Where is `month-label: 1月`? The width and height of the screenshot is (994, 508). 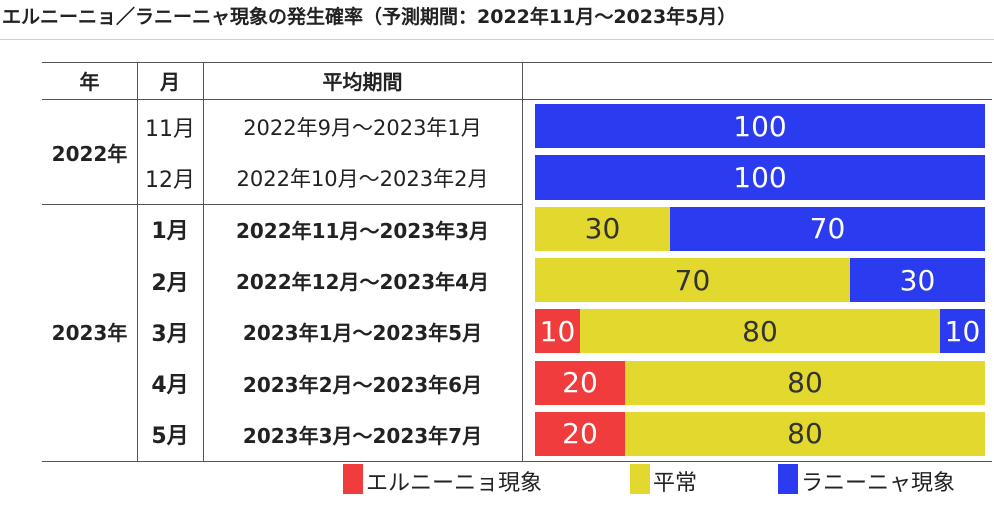
month-label: 1月 is located at coordinates (170, 232).